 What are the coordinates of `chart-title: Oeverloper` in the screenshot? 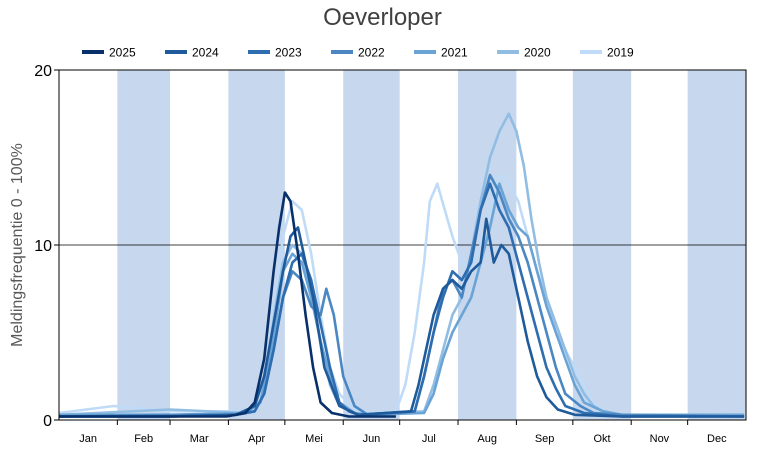 It's located at (382, 17).